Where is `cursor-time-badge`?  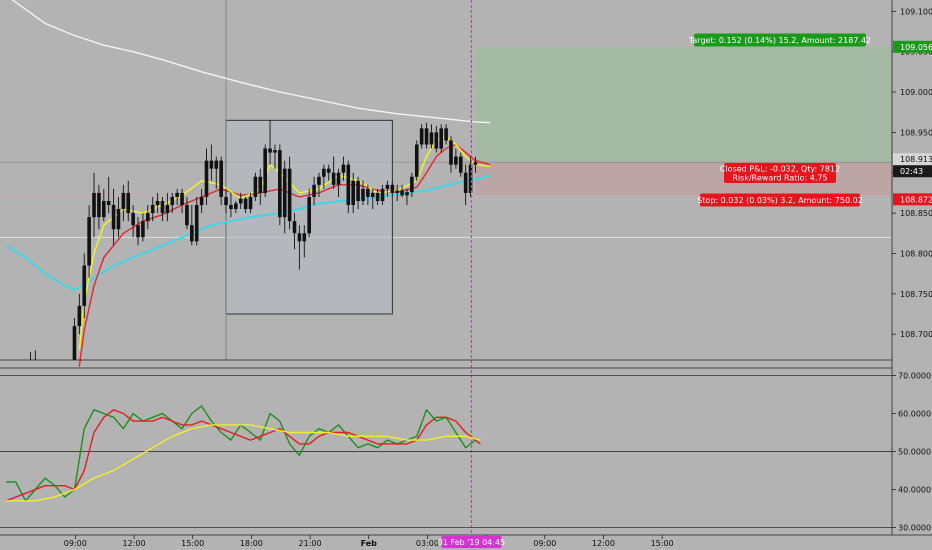 cursor-time-badge is located at coordinates (471, 542).